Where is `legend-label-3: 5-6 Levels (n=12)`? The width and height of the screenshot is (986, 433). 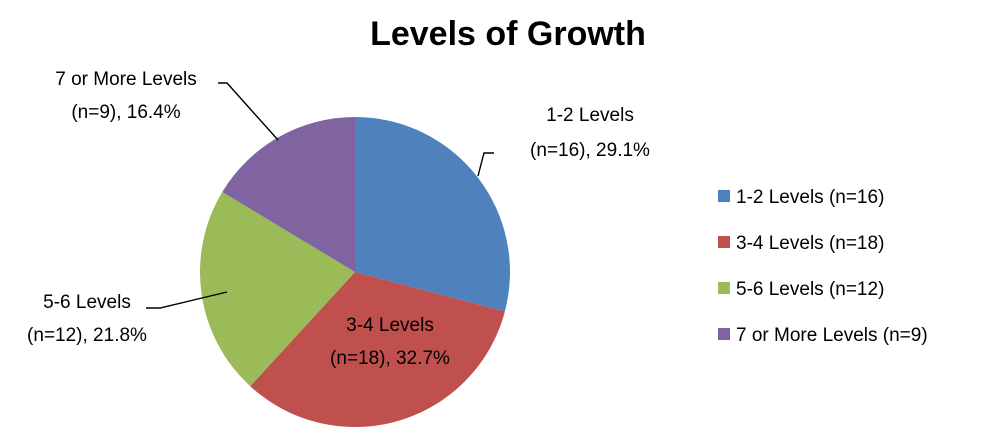
legend-label-3: 5-6 Levels (n=12) is located at coordinates (810, 289).